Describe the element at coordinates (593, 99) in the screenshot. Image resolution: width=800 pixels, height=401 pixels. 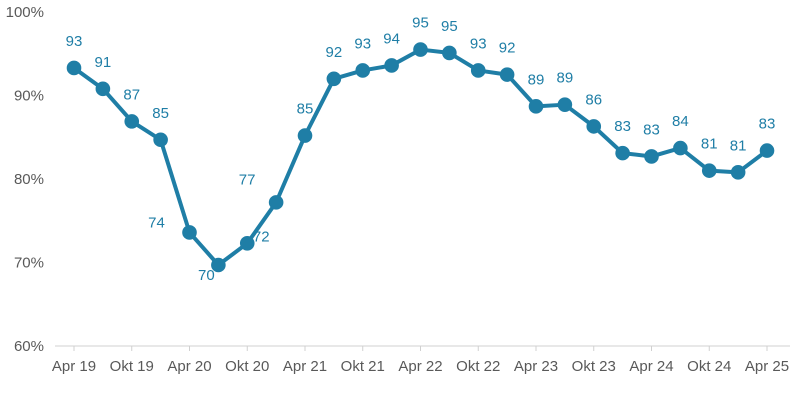
I see `data-label: 86` at that location.